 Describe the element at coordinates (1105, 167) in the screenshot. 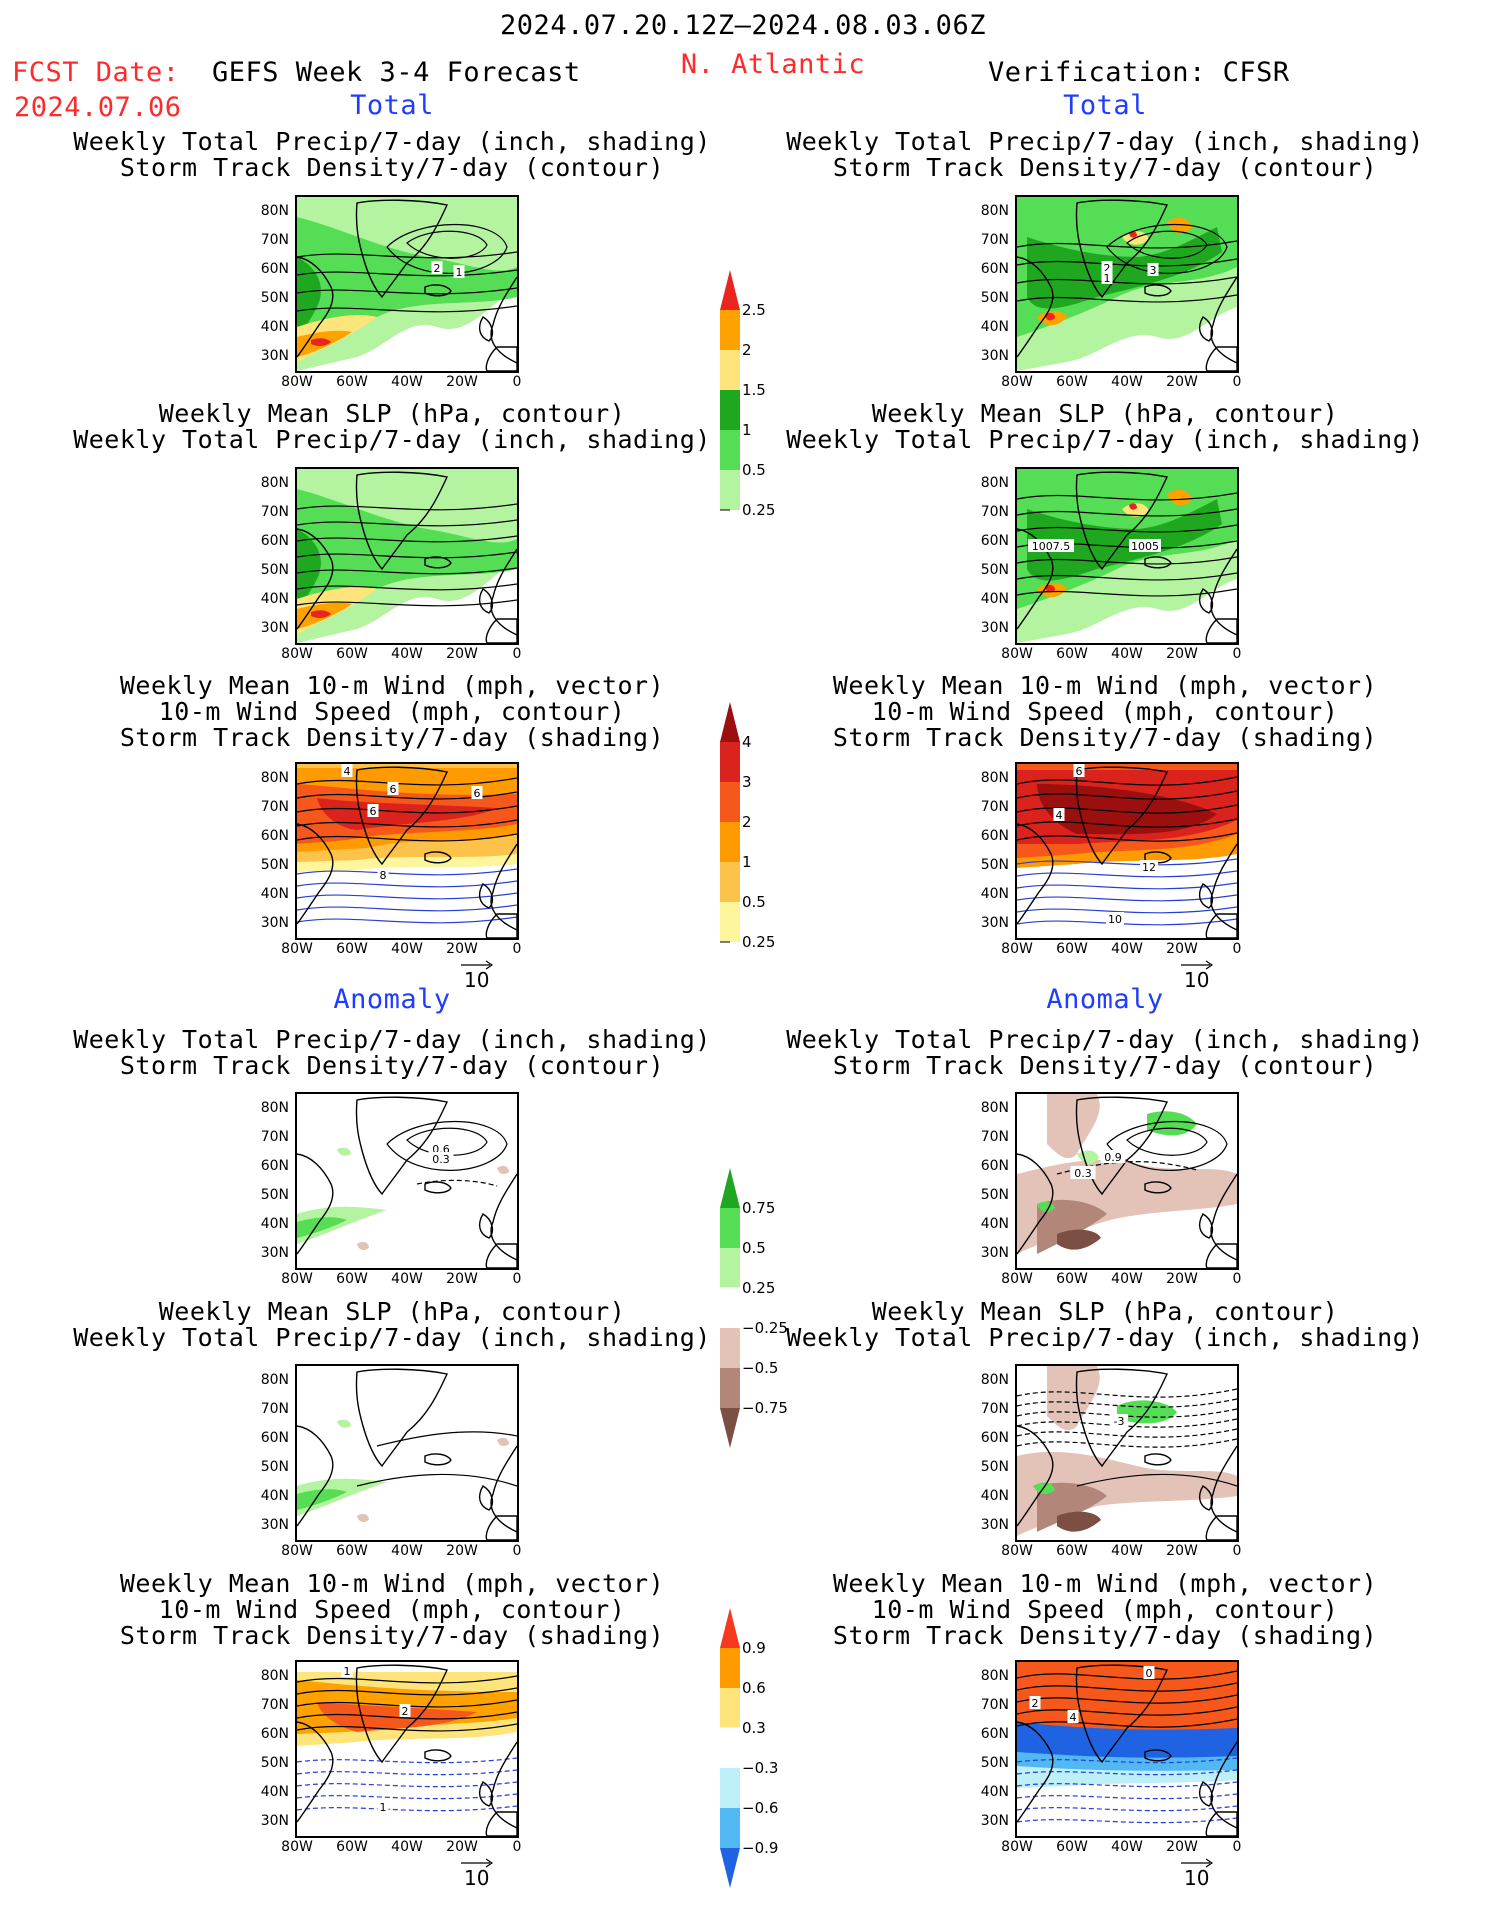

I see `ob-total-precip-storm-title-line: Storm Track Density/7-day (contour)` at that location.